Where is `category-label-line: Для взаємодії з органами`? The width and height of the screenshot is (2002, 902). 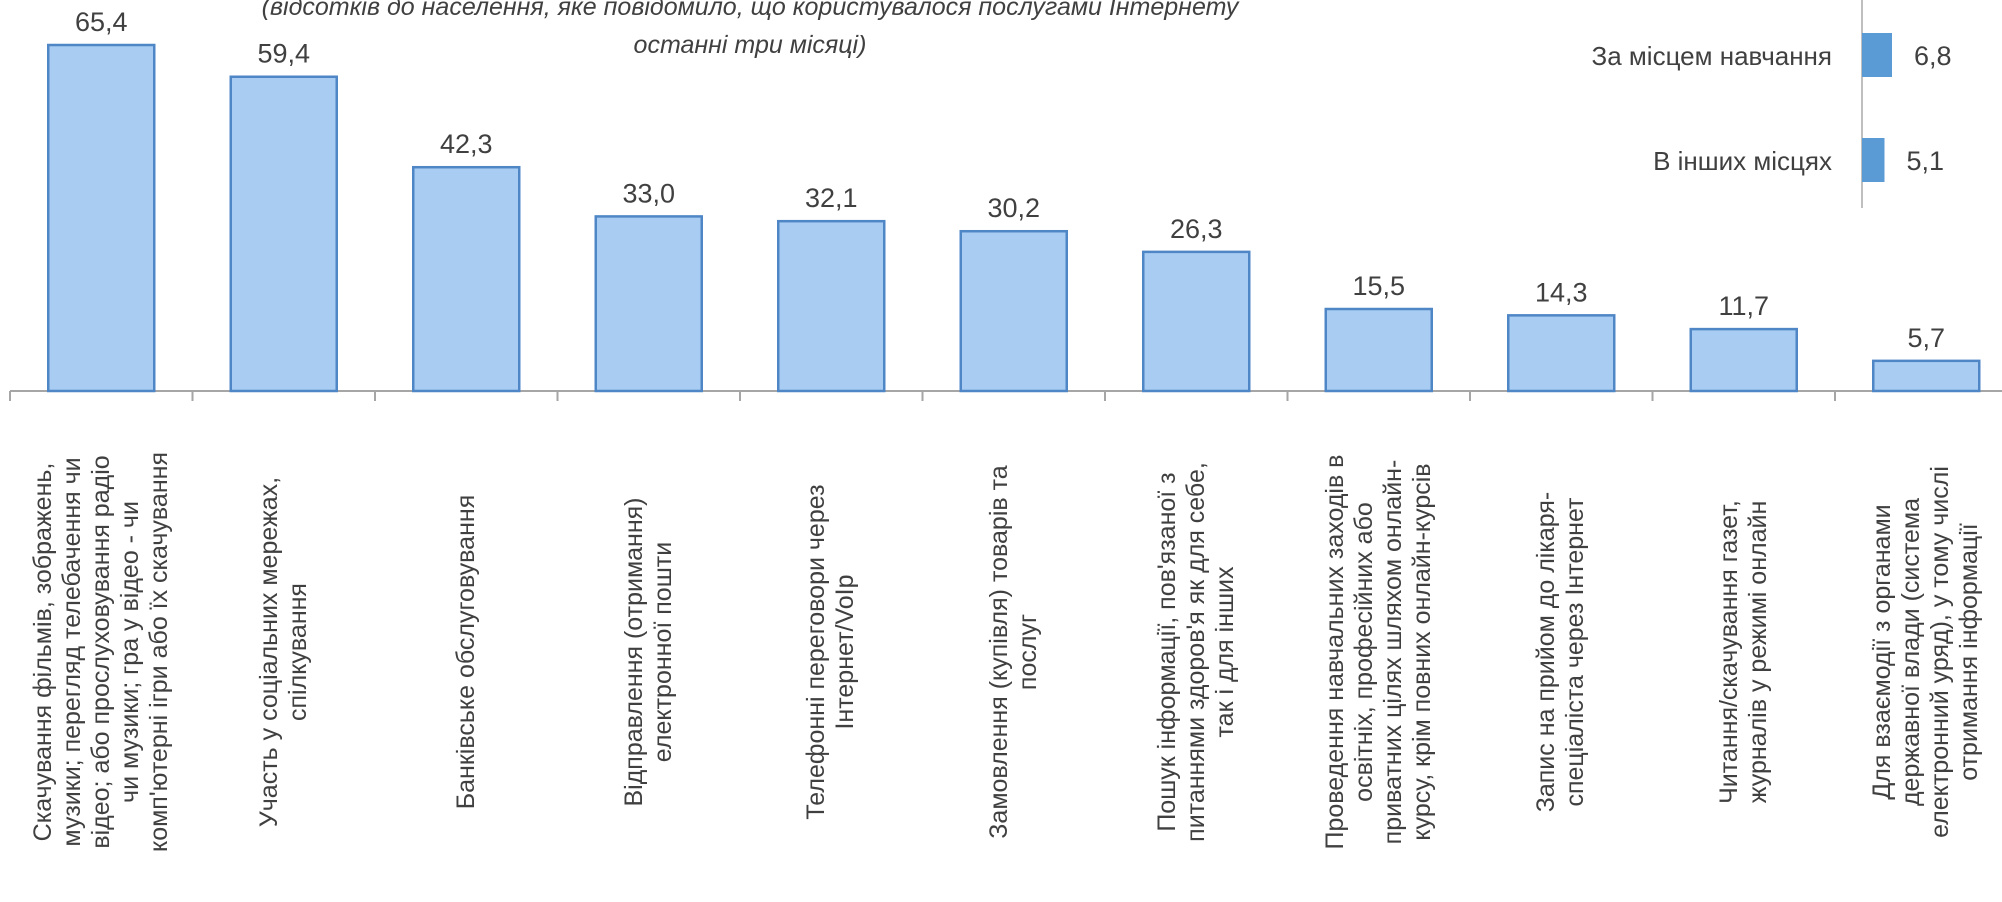
category-label-line: Для взаємодії з органами is located at coordinates (1882, 652).